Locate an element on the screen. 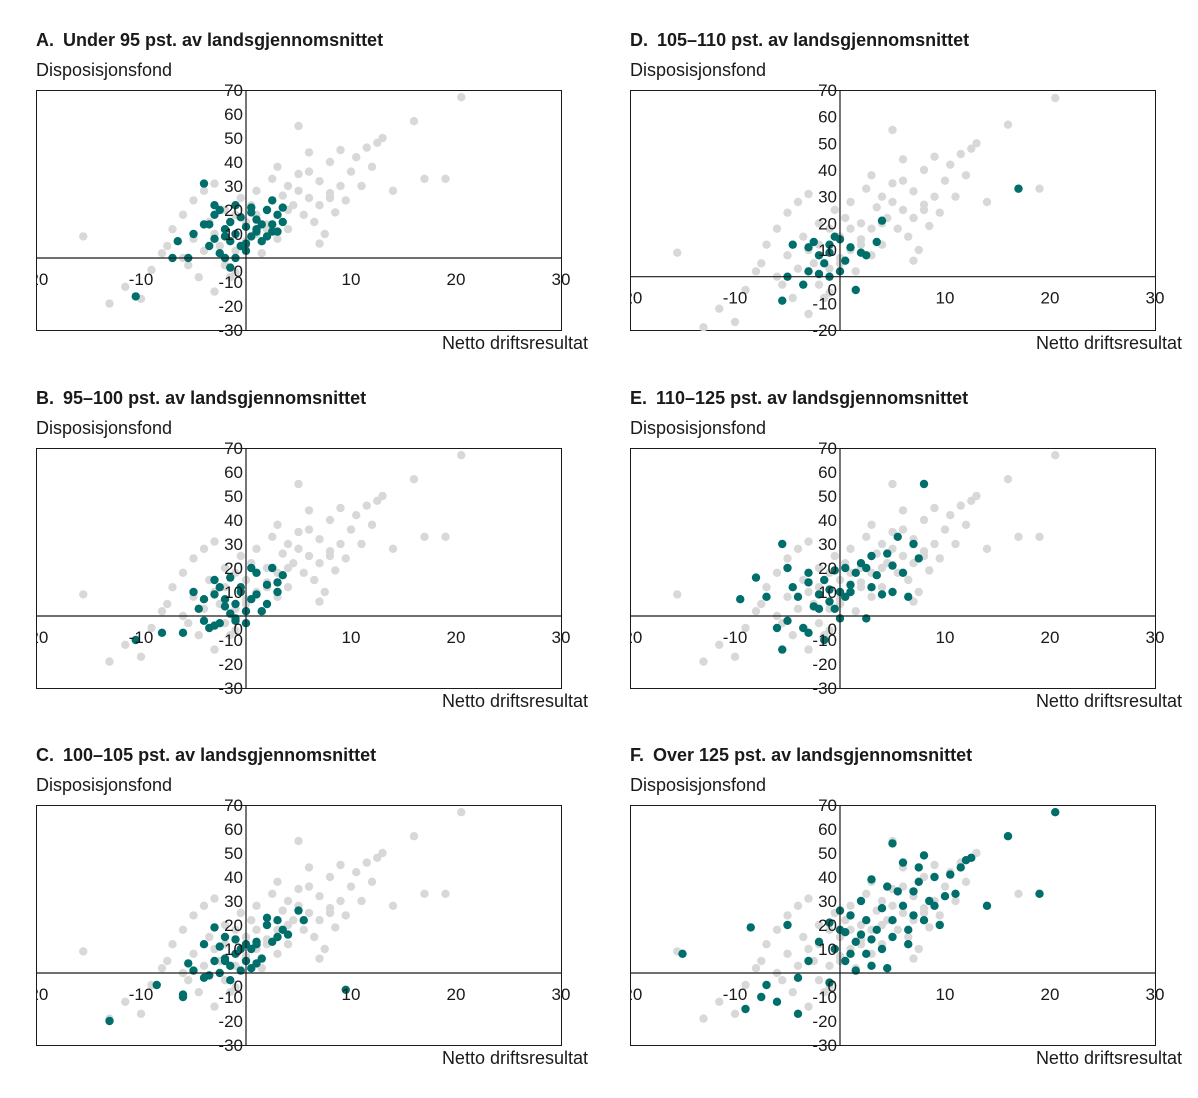 Image resolution: width=1198 pixels, height=1098 pixels. series-group-municipalities is located at coordinates (900, 244).